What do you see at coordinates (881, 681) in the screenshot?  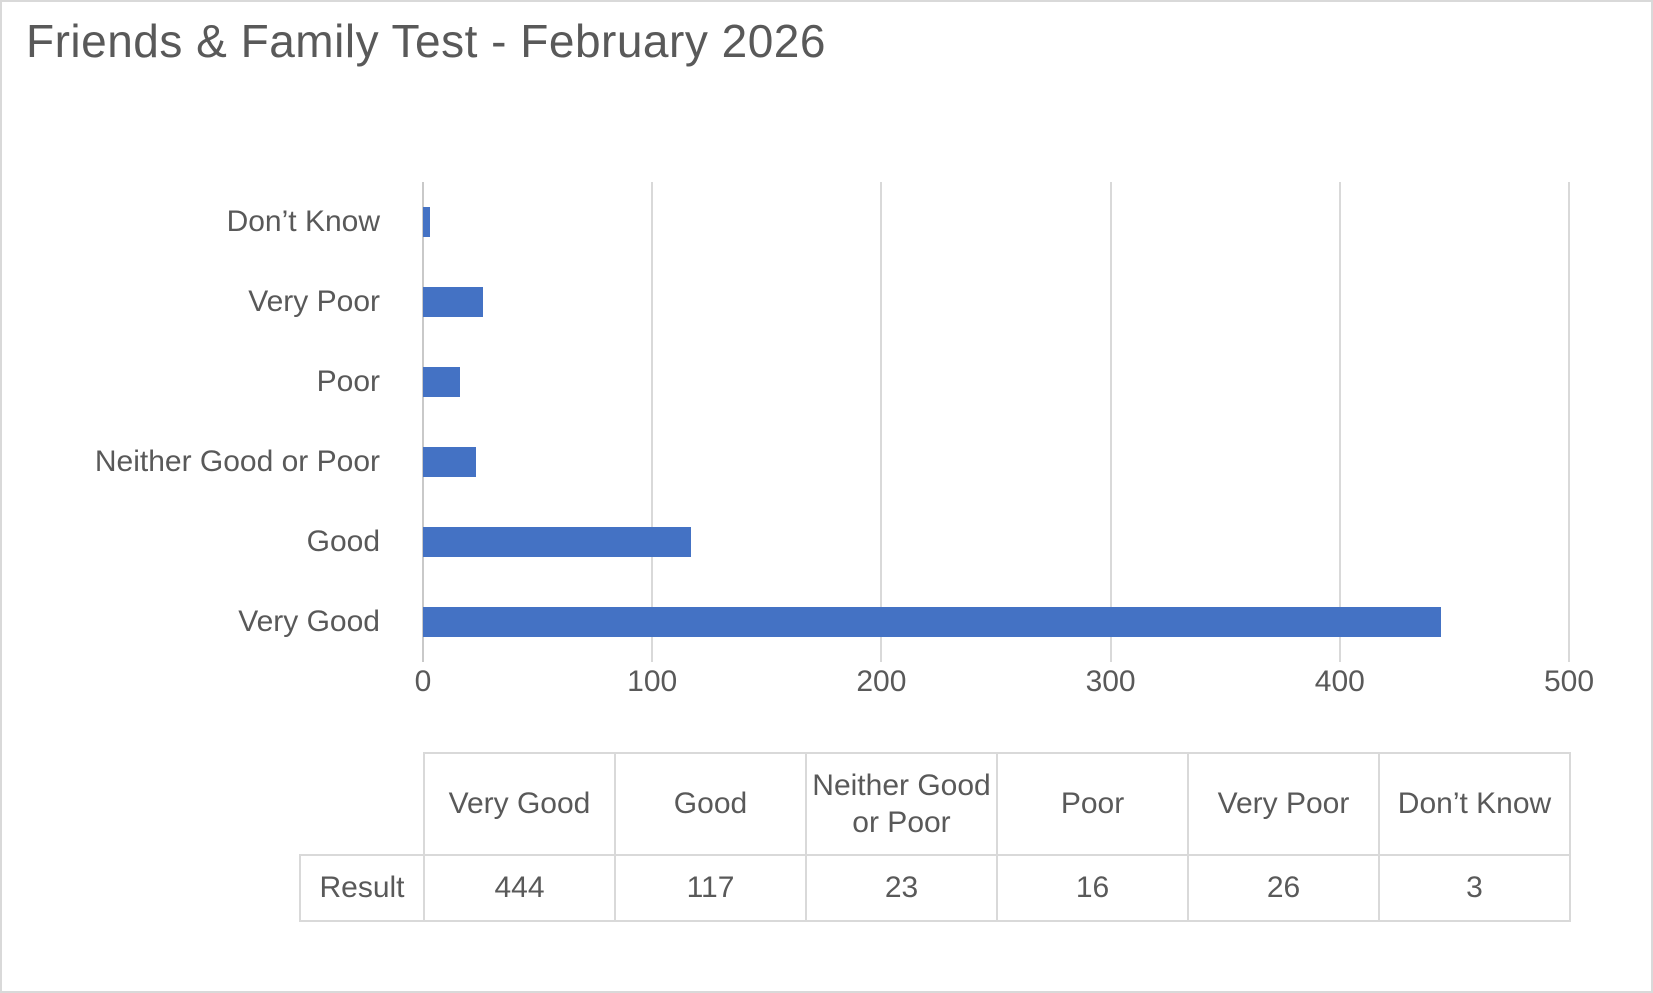 I see `x-axis-tick-label: 200` at bounding box center [881, 681].